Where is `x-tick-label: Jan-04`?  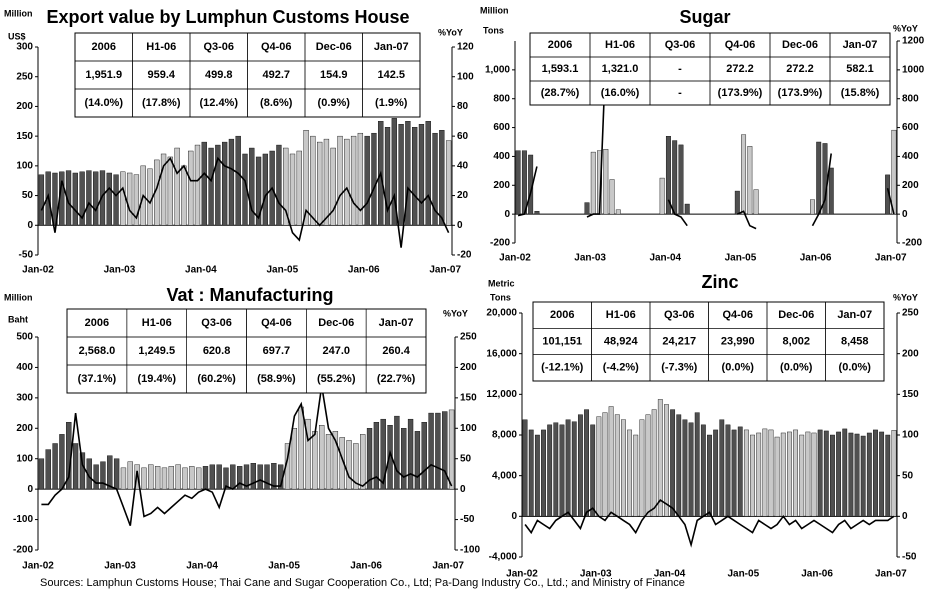
x-tick-label: Jan-04 is located at coordinates (665, 258).